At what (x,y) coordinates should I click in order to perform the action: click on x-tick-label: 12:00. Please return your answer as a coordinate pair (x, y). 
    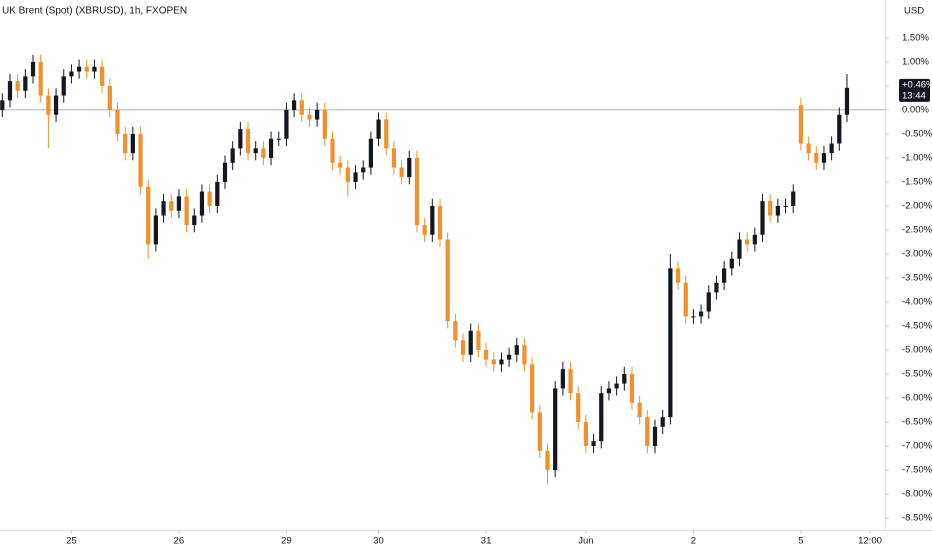
    Looking at the image, I should click on (870, 541).